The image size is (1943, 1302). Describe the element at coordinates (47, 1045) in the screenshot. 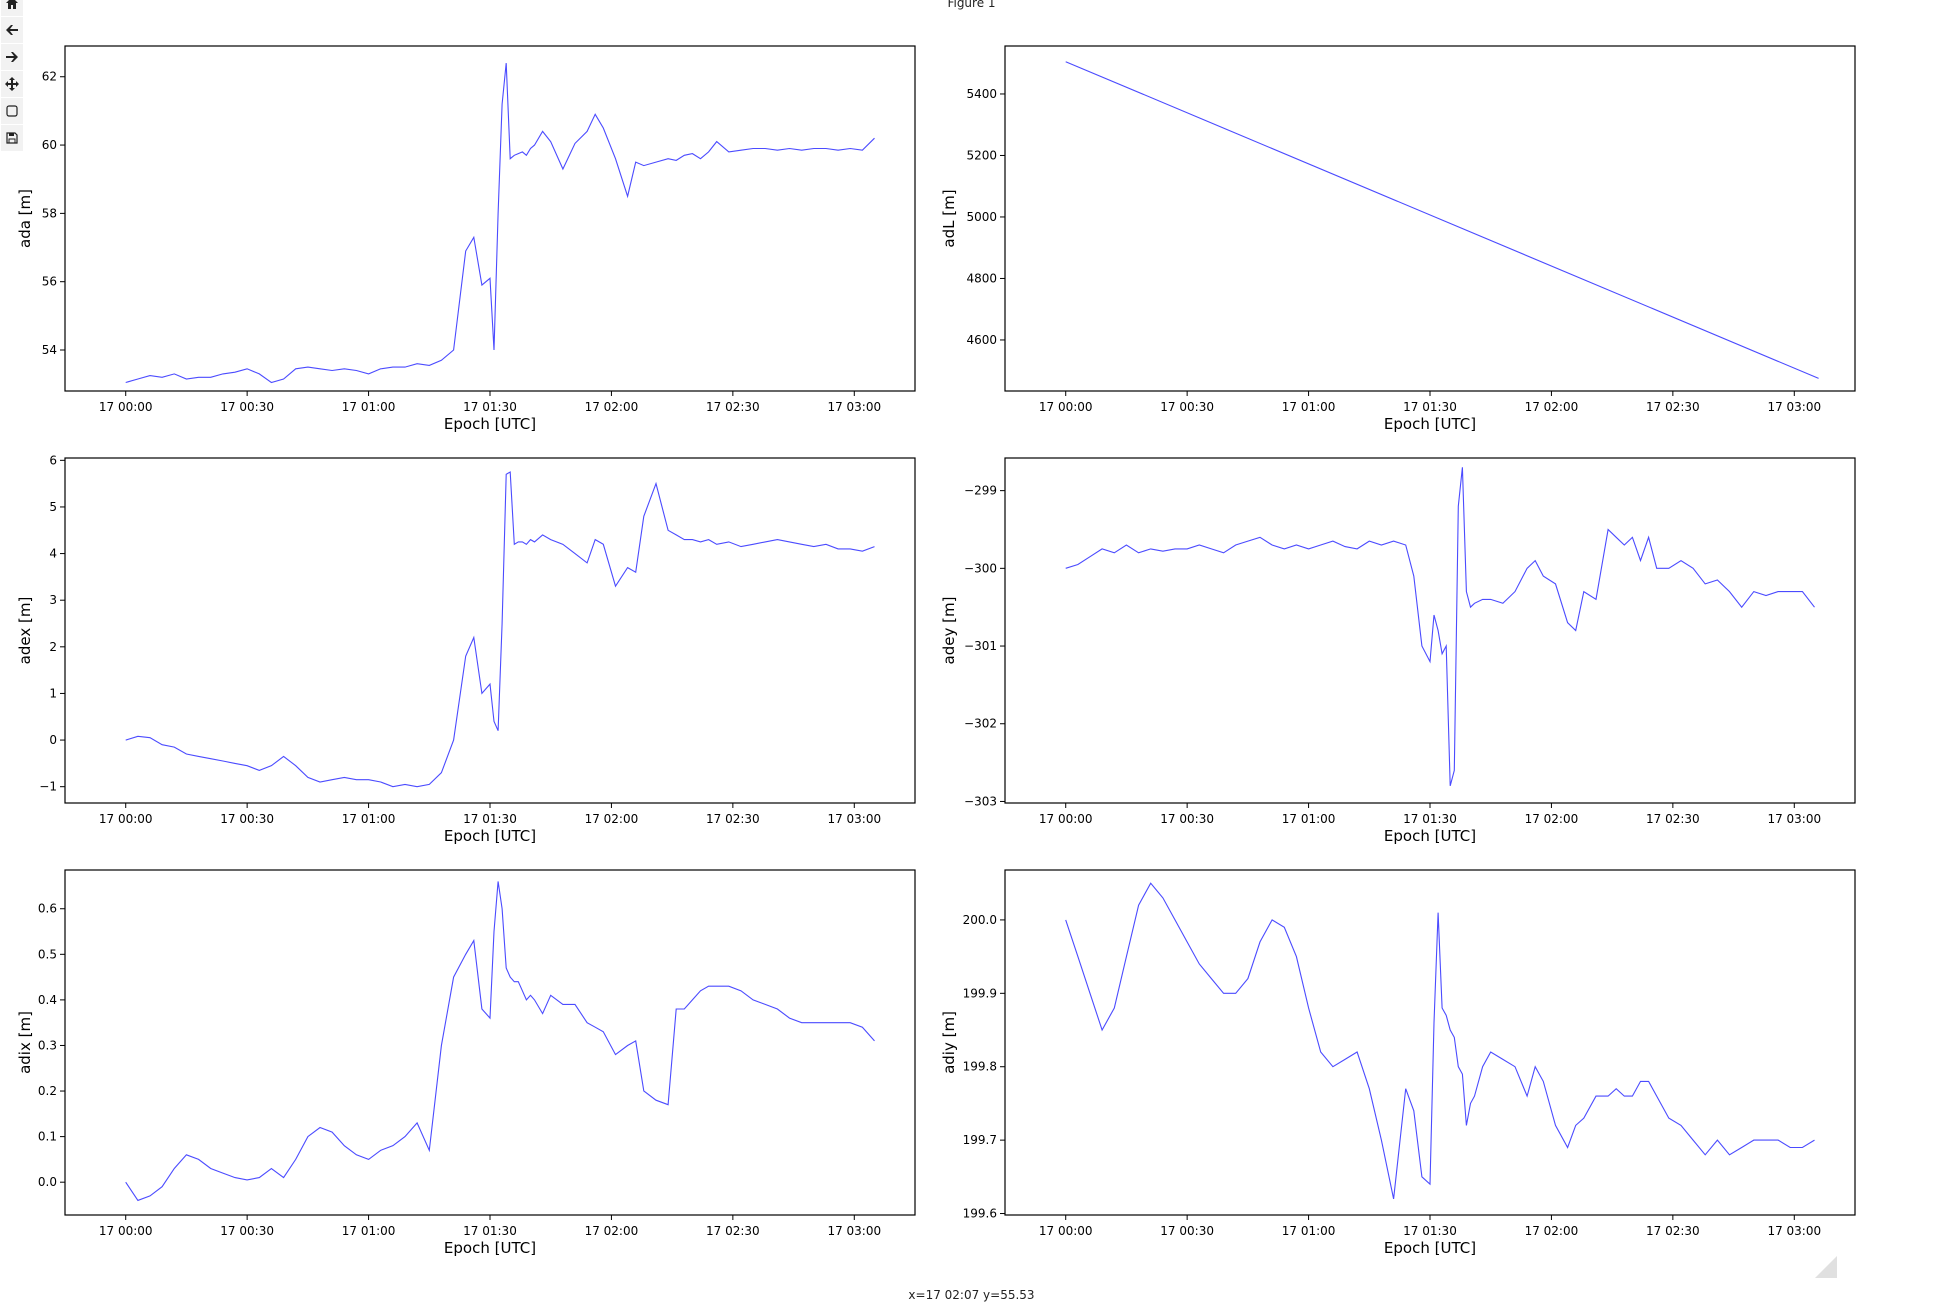

I see `y-tick-label: 0.3` at that location.